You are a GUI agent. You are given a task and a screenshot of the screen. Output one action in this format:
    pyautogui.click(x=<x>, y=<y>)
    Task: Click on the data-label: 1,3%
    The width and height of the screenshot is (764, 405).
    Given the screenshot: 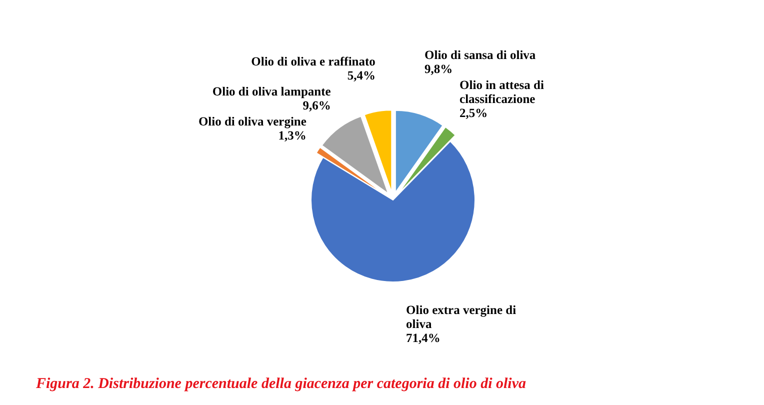 What is the action you would take?
    pyautogui.click(x=292, y=135)
    